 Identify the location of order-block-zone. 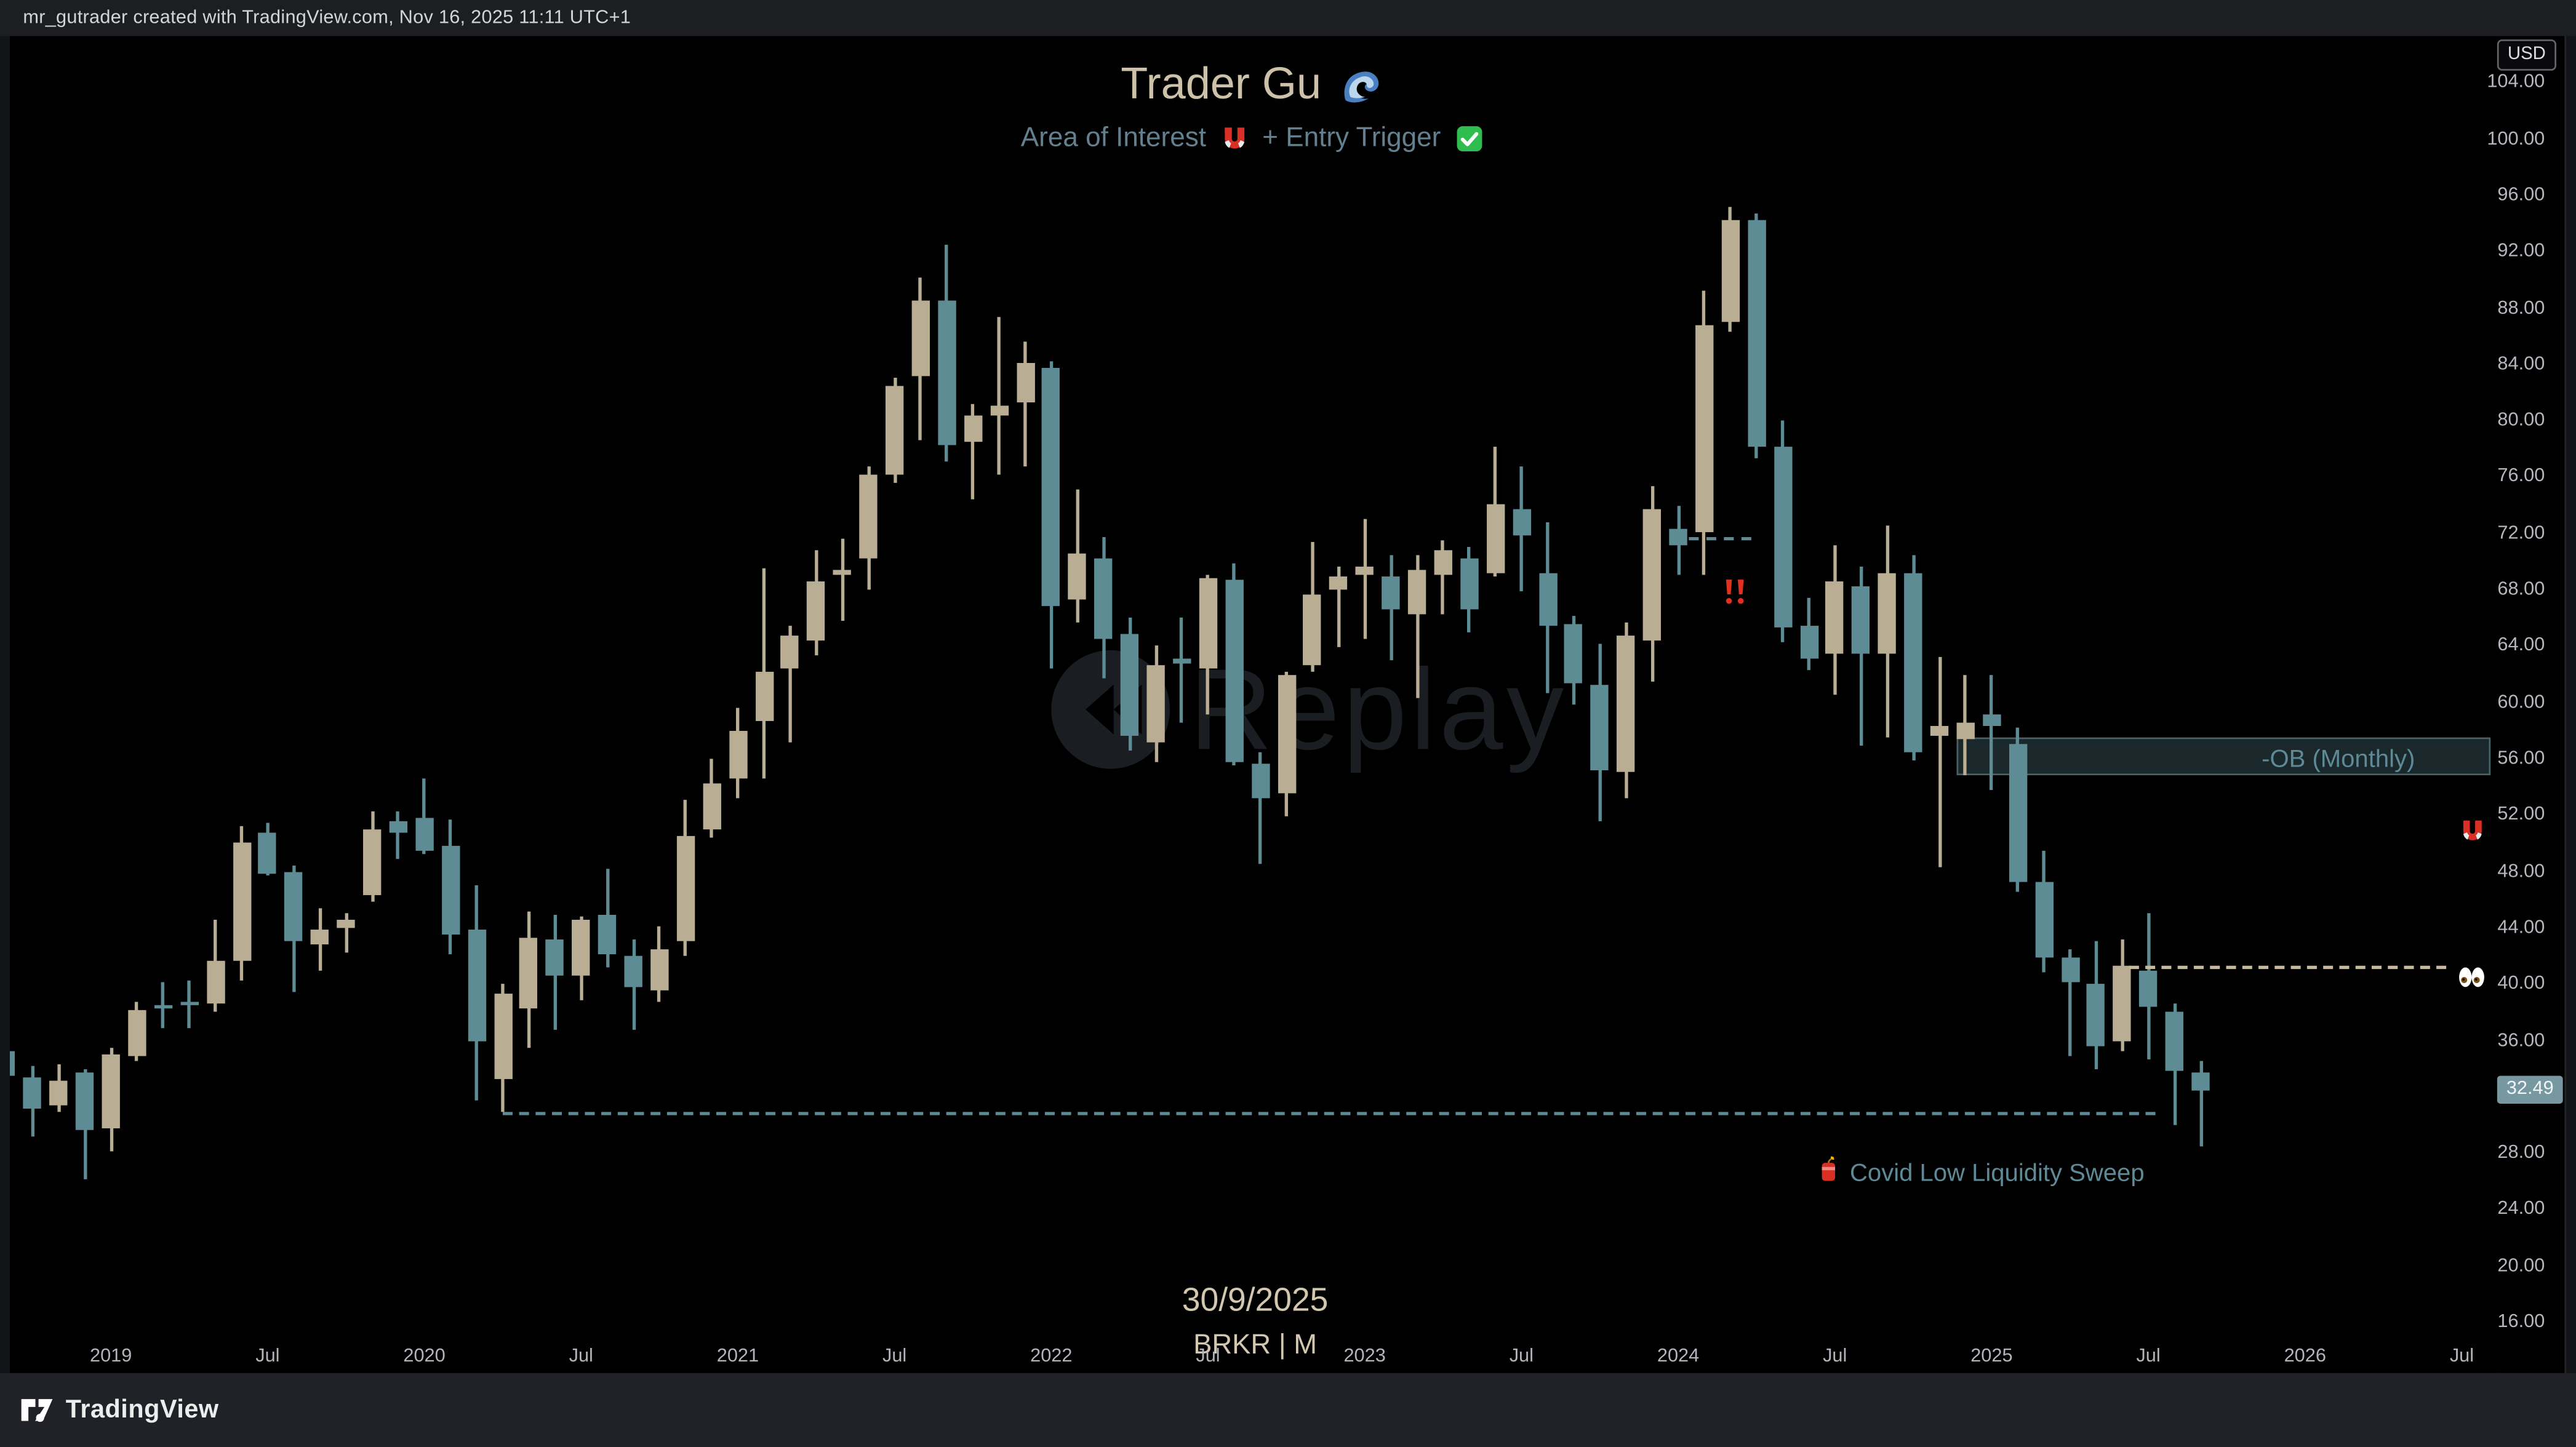
(2223, 756).